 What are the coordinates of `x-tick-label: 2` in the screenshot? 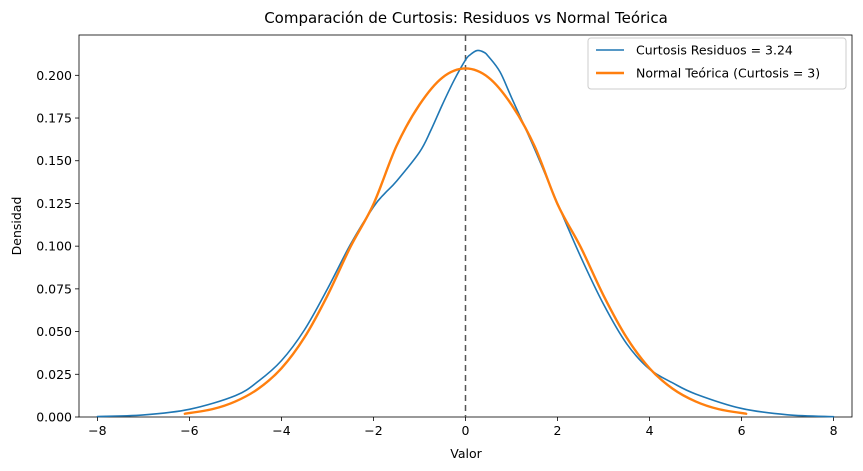 It's located at (558, 430).